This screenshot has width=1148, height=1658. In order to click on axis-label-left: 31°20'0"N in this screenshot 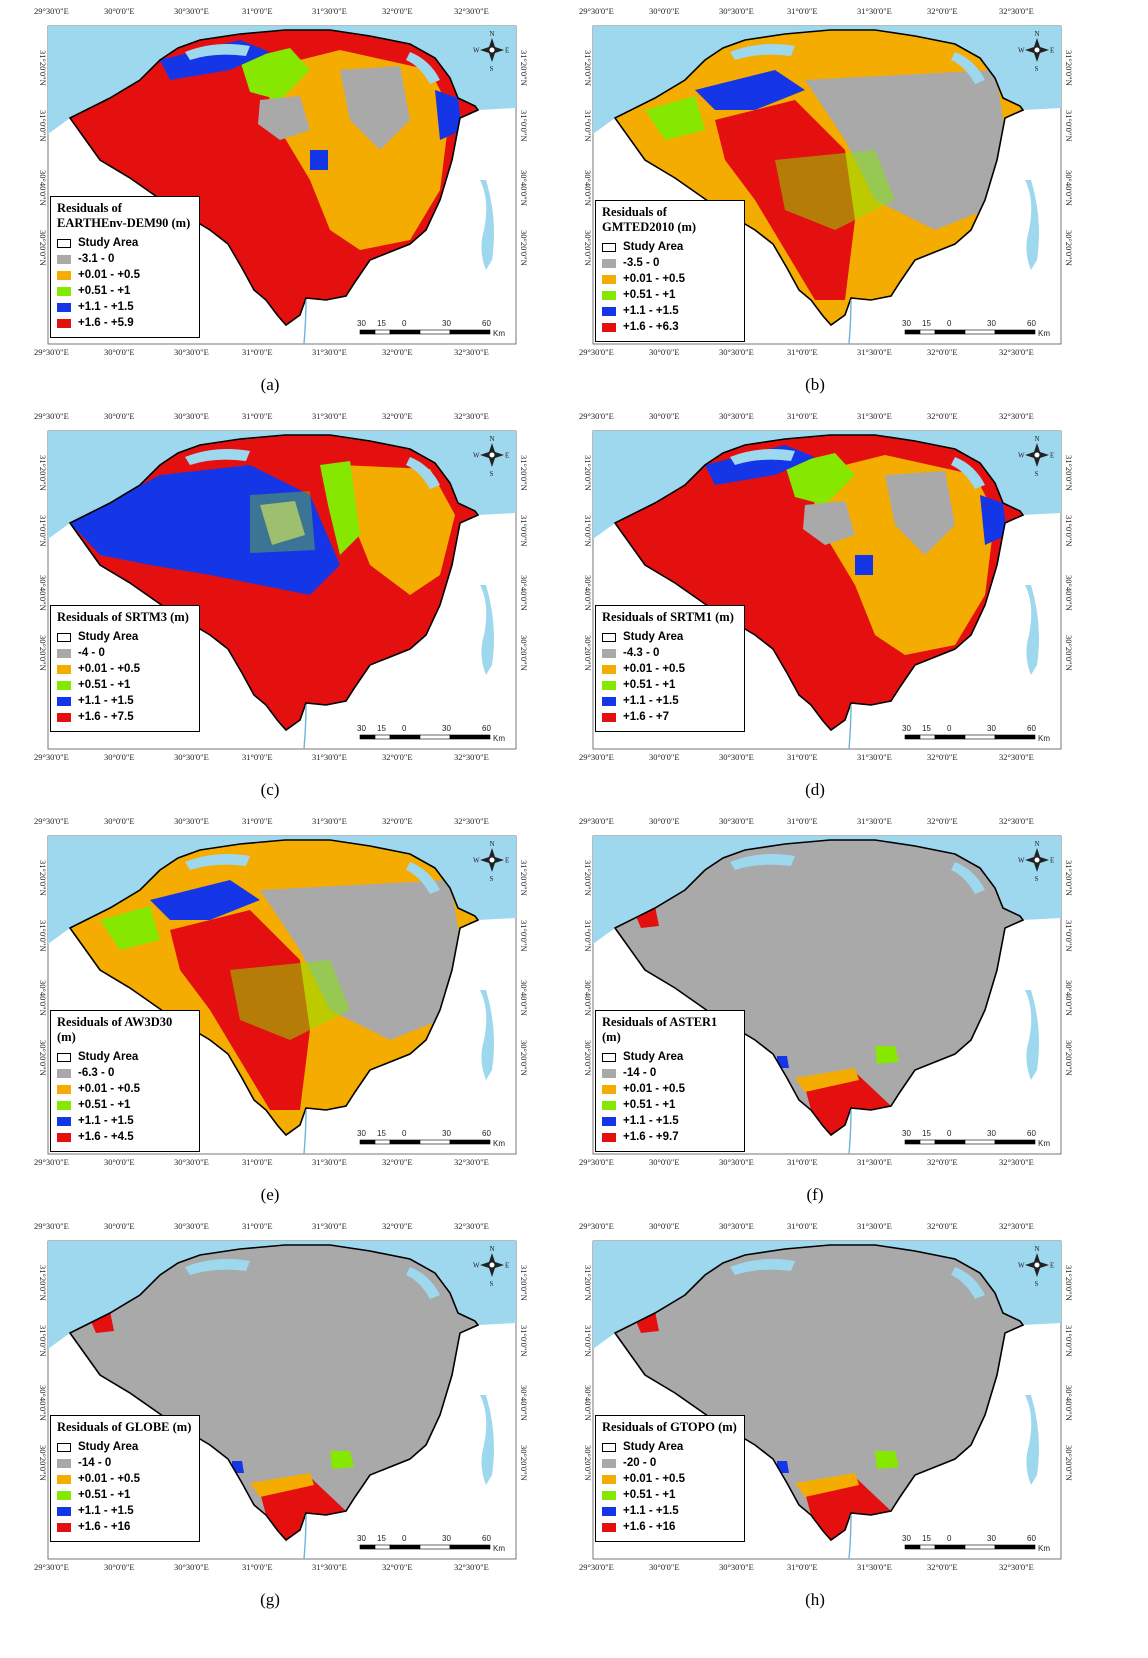, I will do `click(588, 473)`.